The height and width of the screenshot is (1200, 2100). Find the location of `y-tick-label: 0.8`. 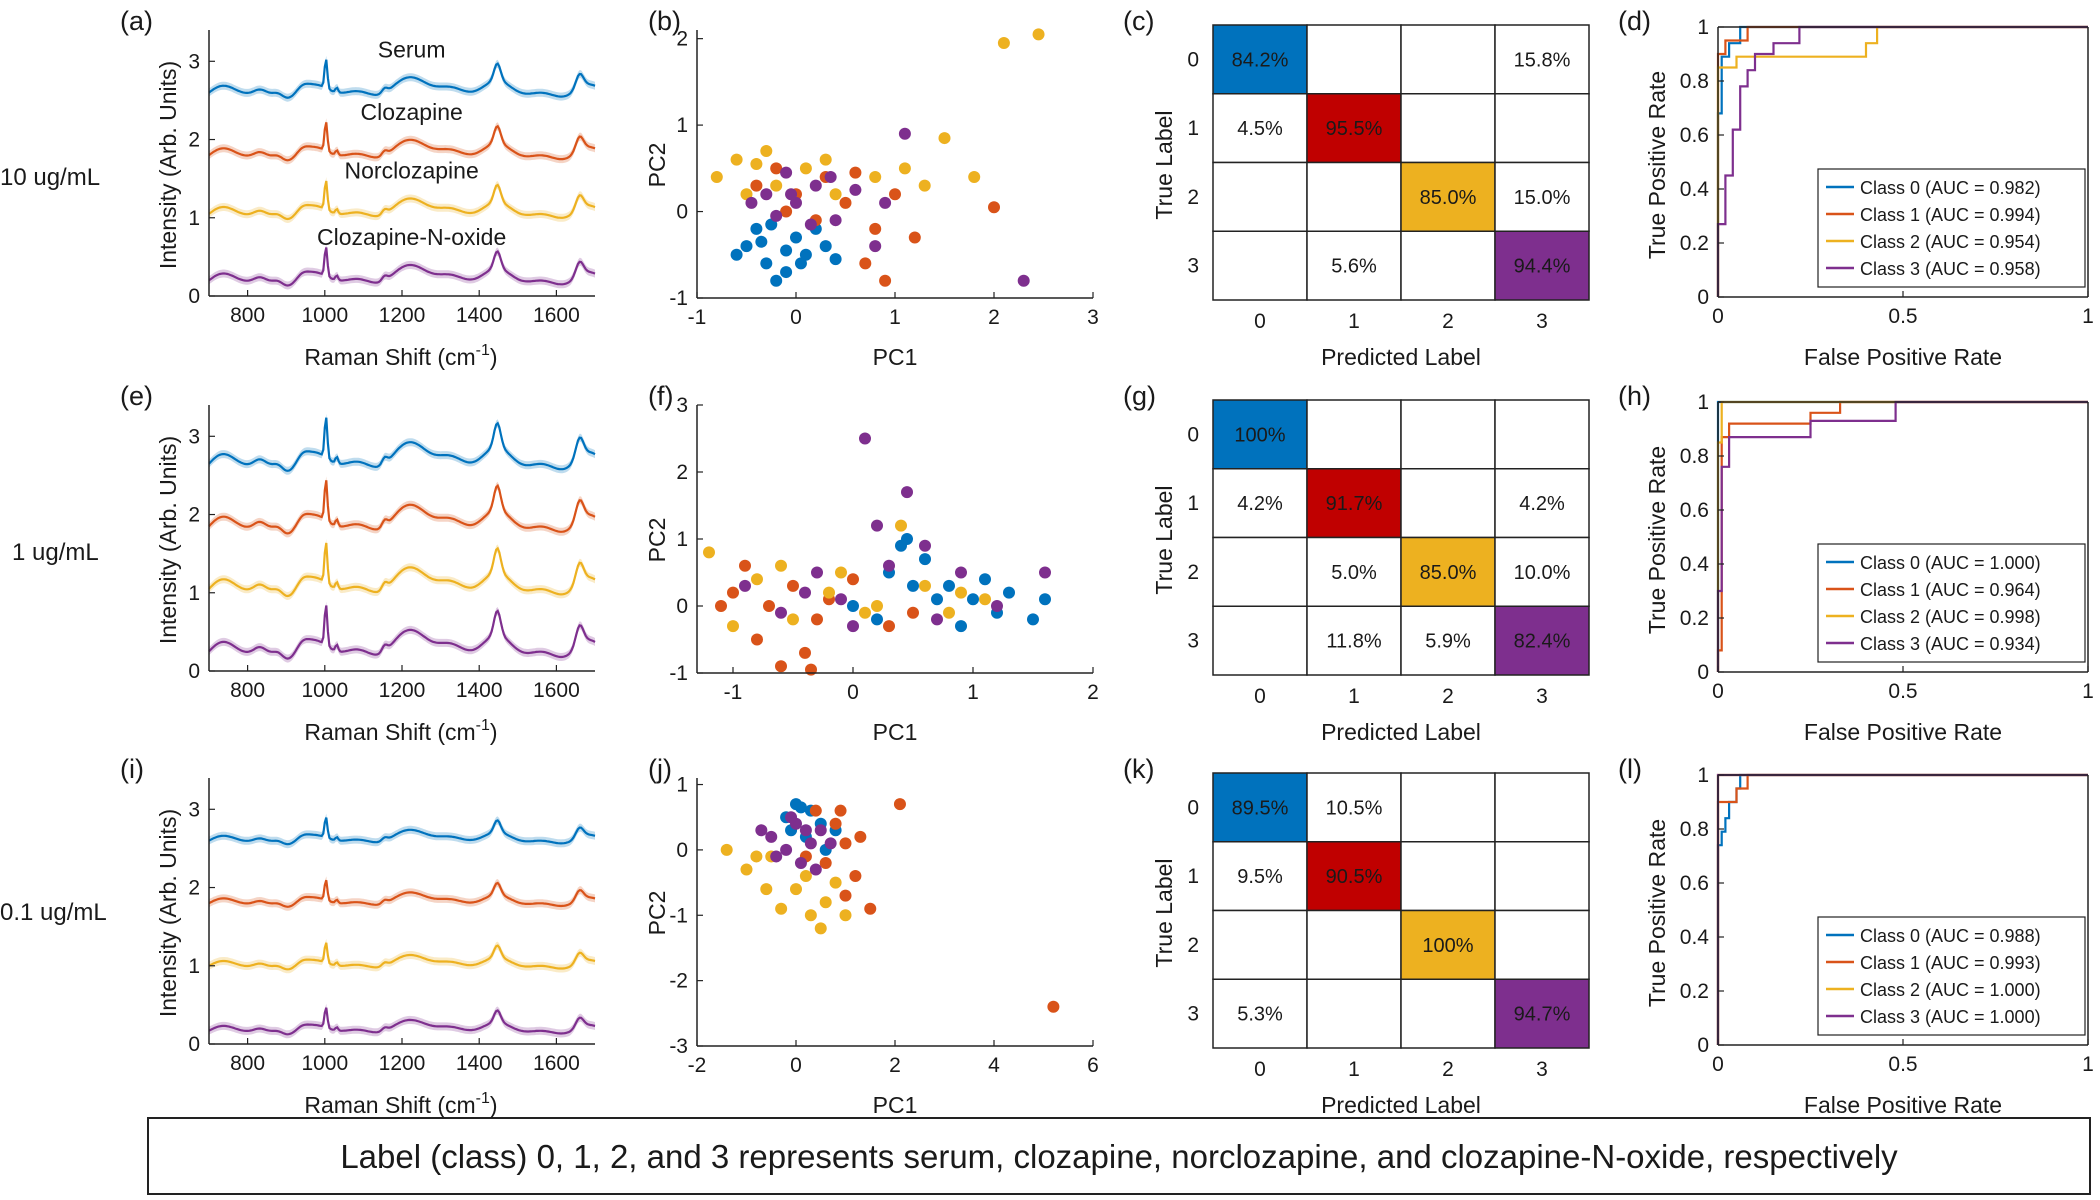

y-tick-label: 0.8 is located at coordinates (1694, 81).